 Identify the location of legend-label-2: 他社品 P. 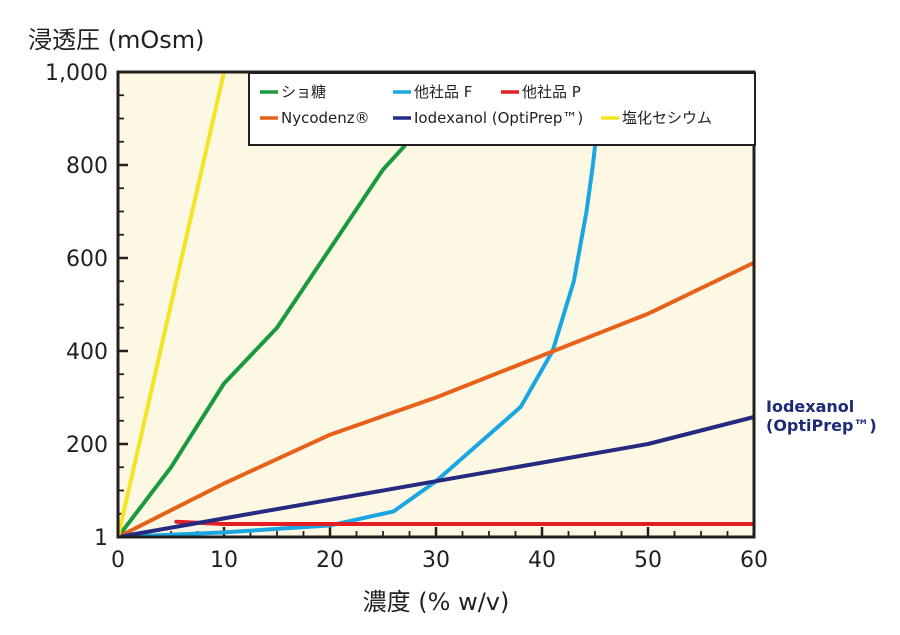
(551, 92).